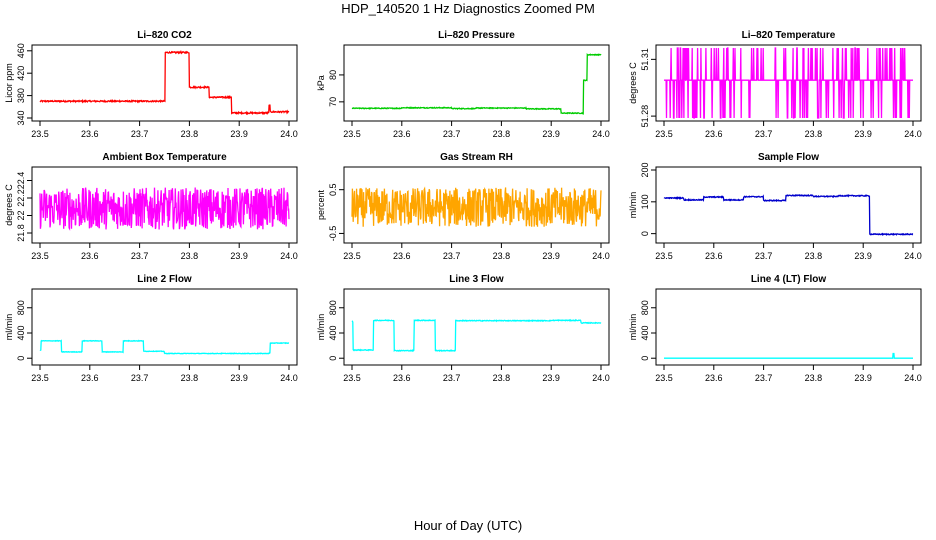 The width and height of the screenshot is (936, 540). I want to click on figure-title: HDP_140520 1 Hz Diagnostics Zoomed PM, so click(468, 8).